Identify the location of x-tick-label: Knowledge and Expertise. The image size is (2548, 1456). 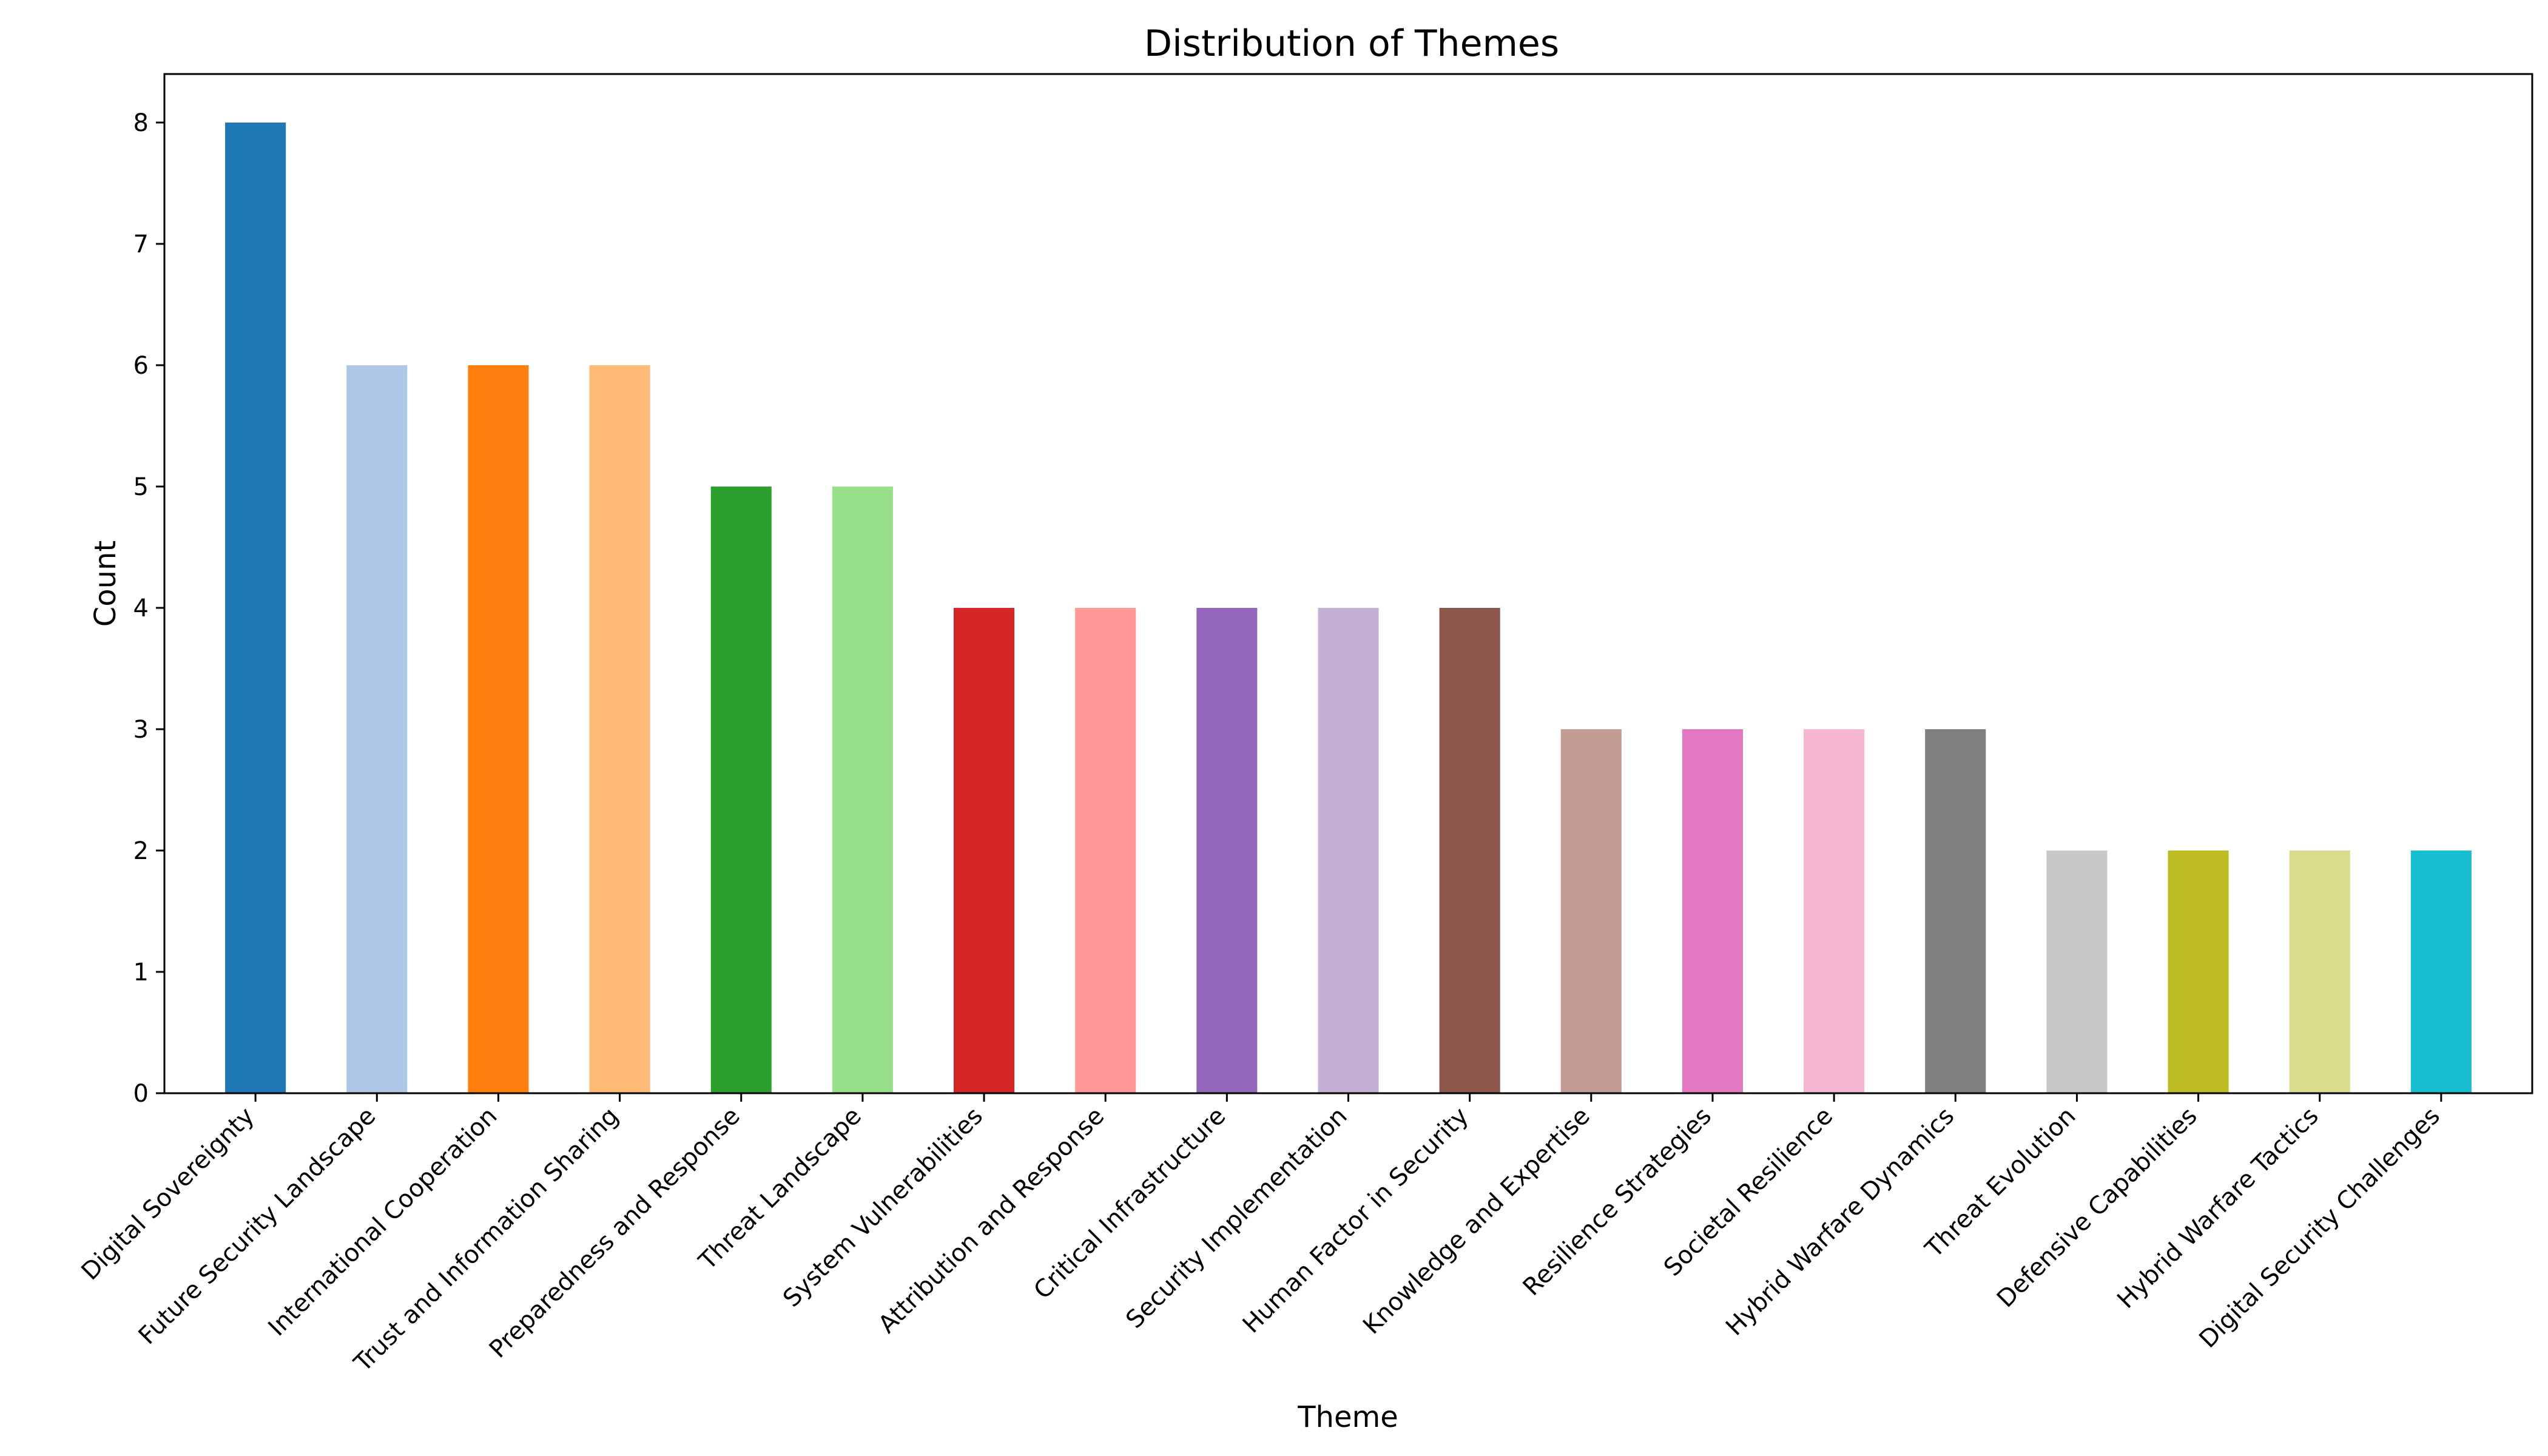
(1477, 1221).